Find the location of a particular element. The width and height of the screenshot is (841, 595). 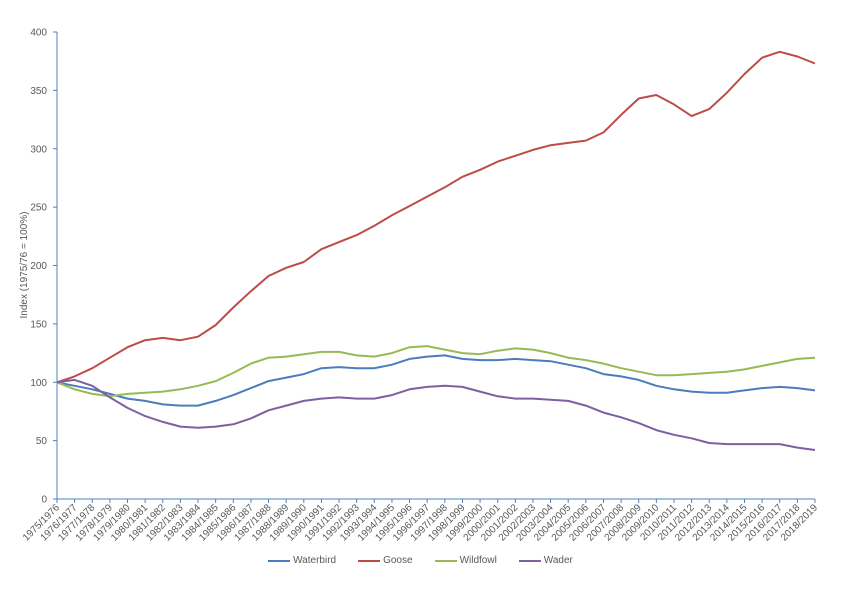

legend-label: Wader is located at coordinates (558, 560).